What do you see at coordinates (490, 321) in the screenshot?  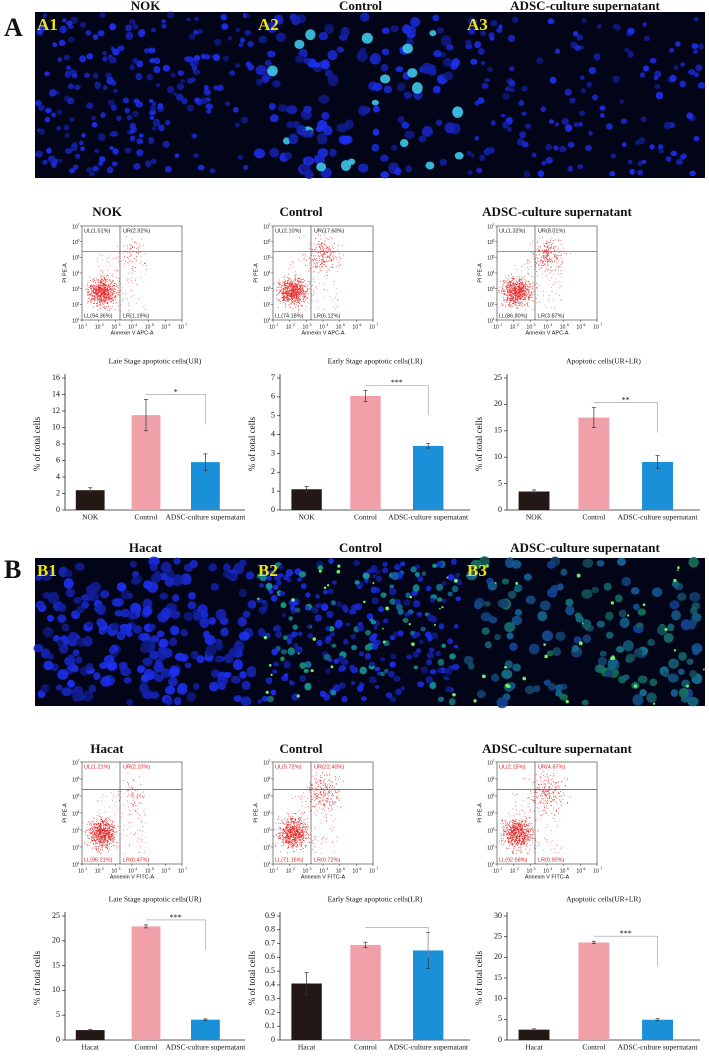 I see `y-tick-base: 10` at bounding box center [490, 321].